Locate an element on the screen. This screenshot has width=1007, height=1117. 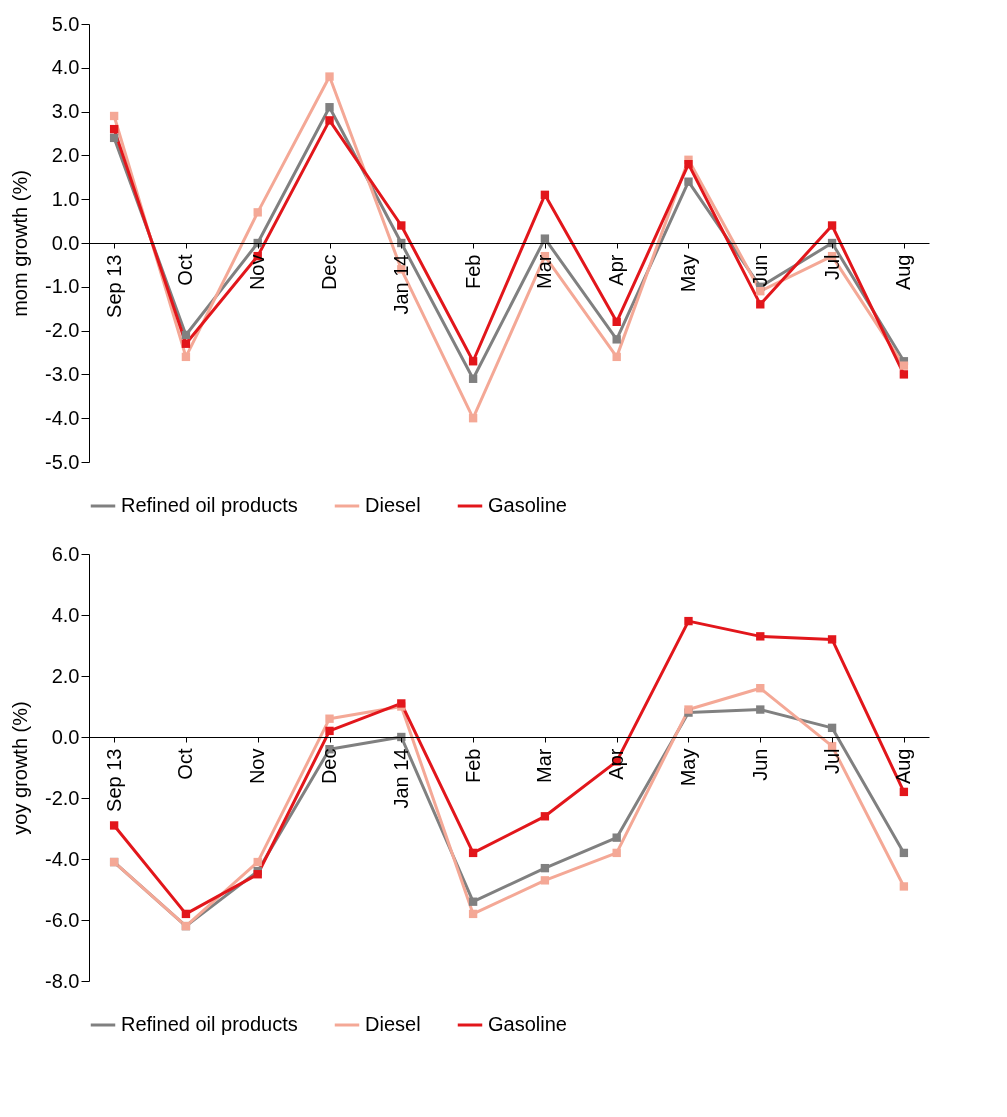
y-tick-label: -8.0 is located at coordinates (62, 980).